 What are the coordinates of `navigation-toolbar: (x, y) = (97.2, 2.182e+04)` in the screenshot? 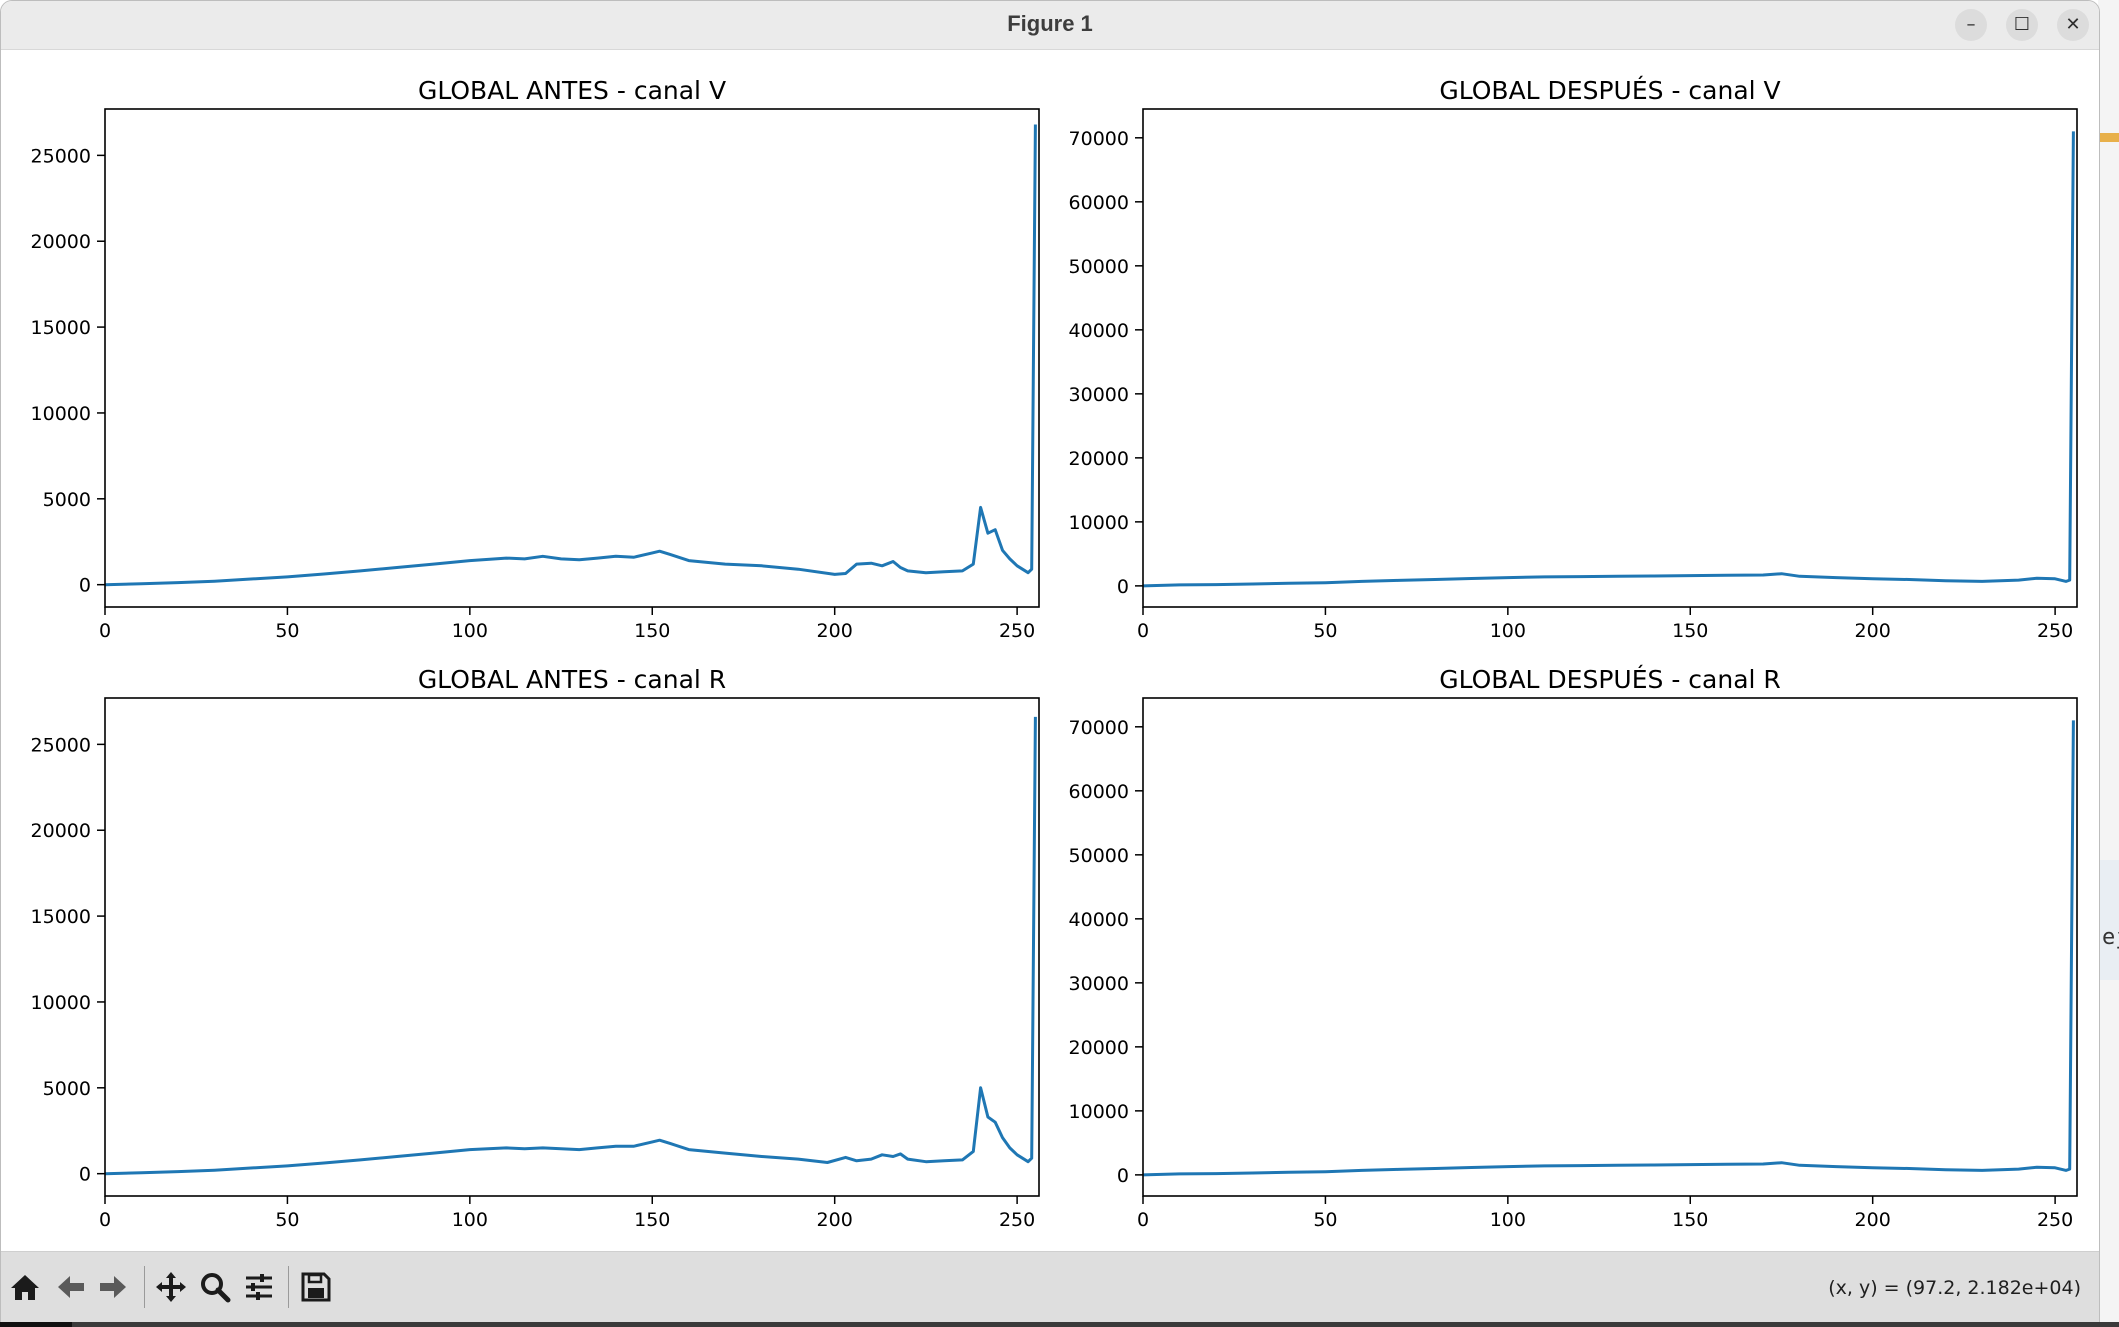 It's located at (1050, 1287).